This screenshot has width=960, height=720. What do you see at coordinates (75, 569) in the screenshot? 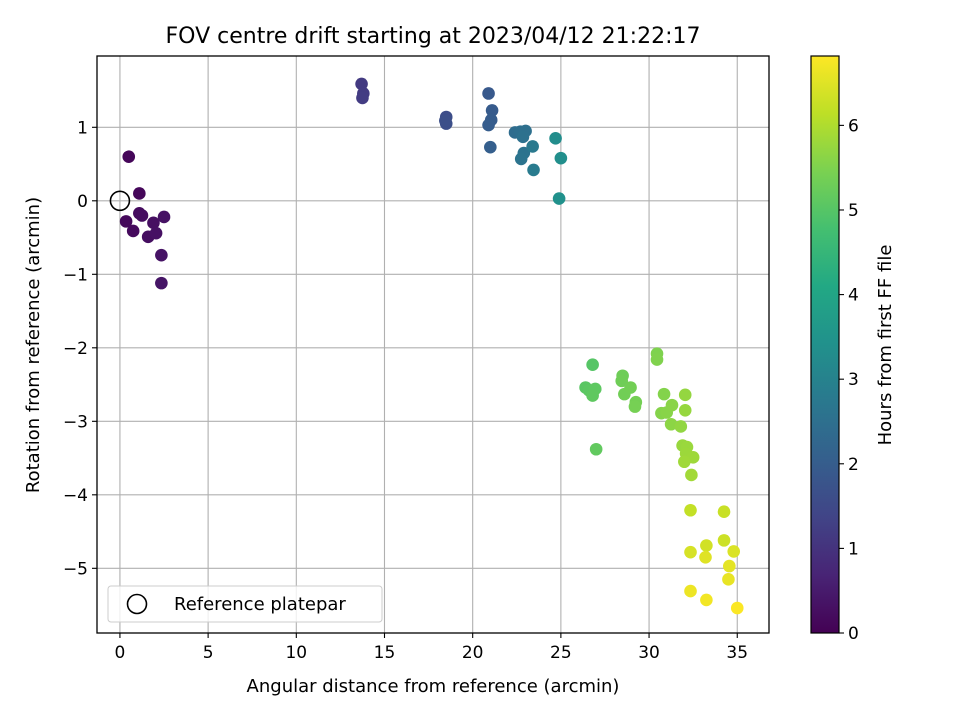
I see `y-tick-label: −5` at bounding box center [75, 569].